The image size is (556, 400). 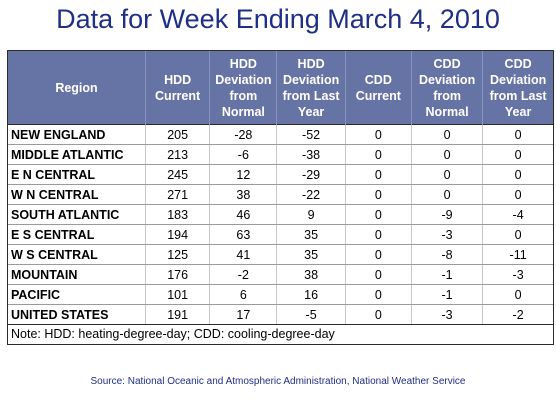 I want to click on cell-hdd-current: 101, so click(x=178, y=294).